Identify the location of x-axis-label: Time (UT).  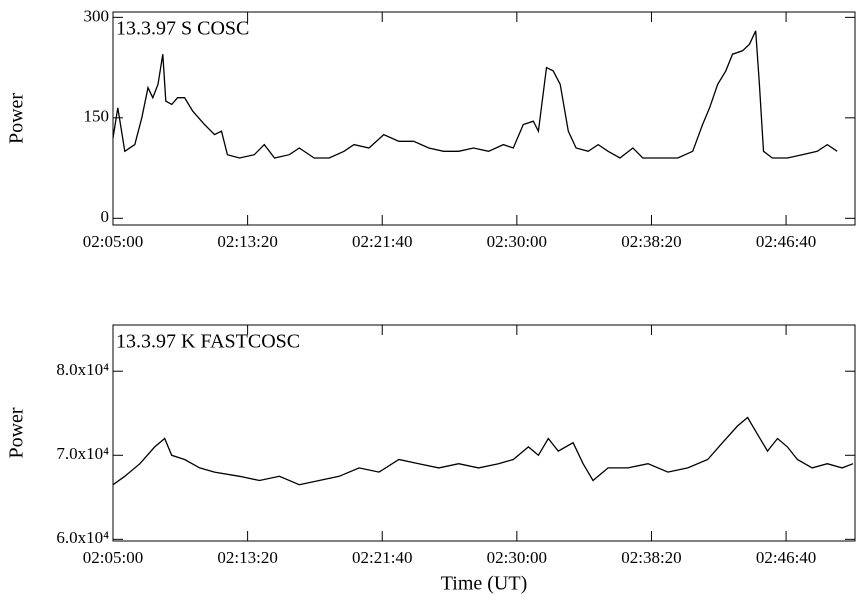
(484, 584).